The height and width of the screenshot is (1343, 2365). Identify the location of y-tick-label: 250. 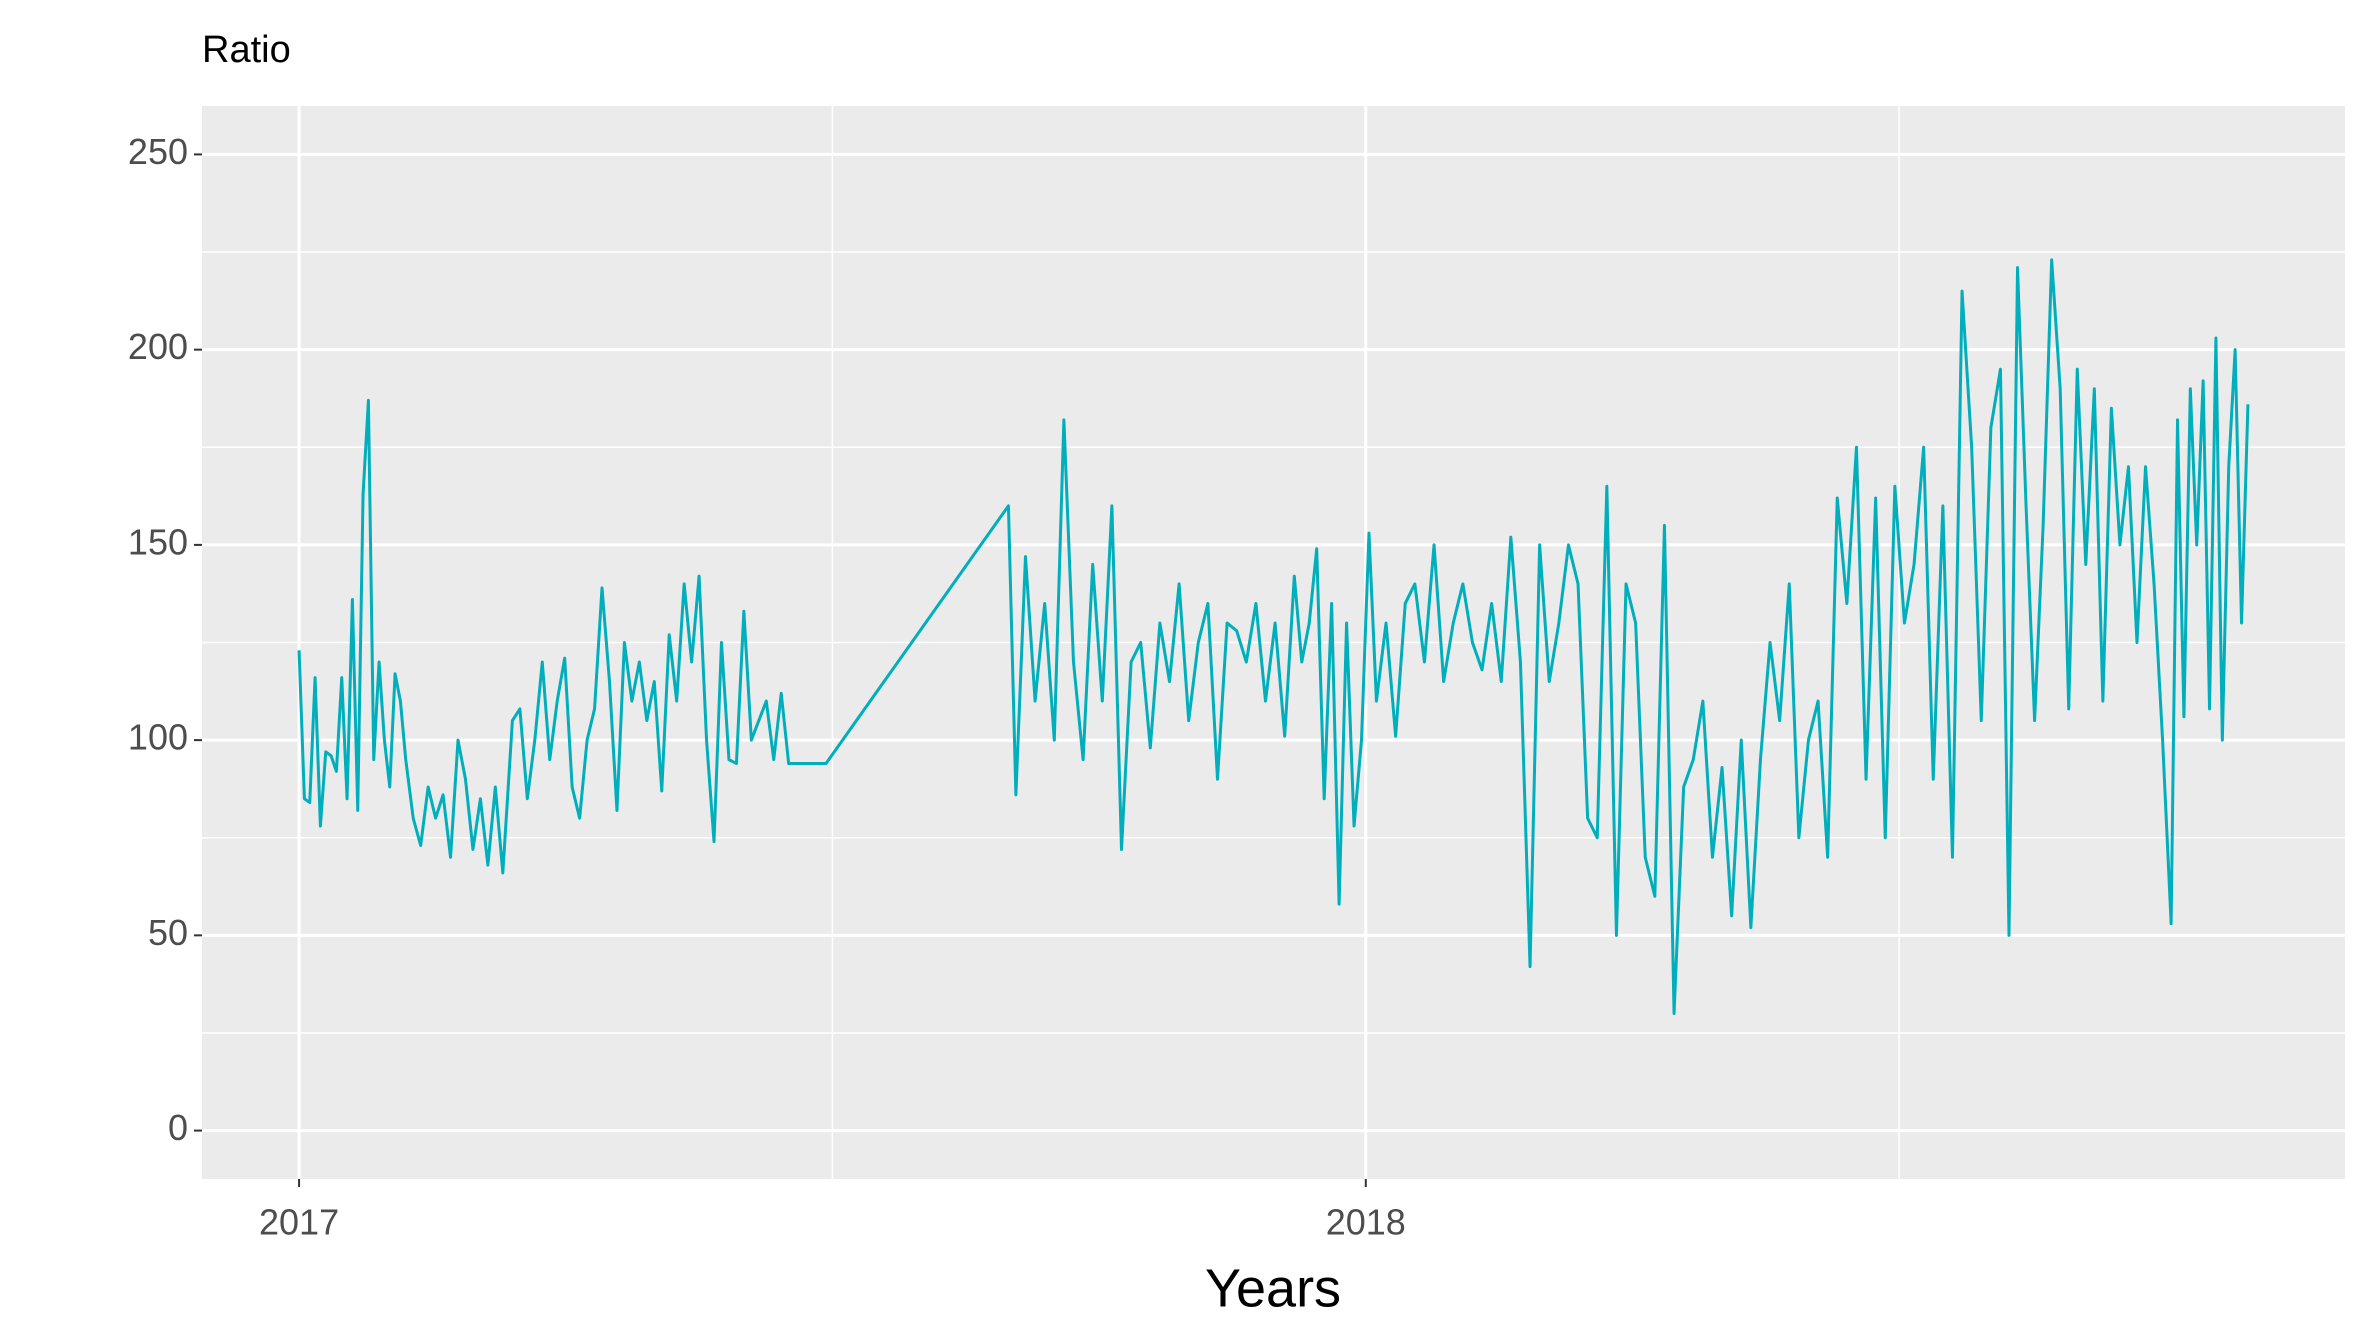
(158, 151).